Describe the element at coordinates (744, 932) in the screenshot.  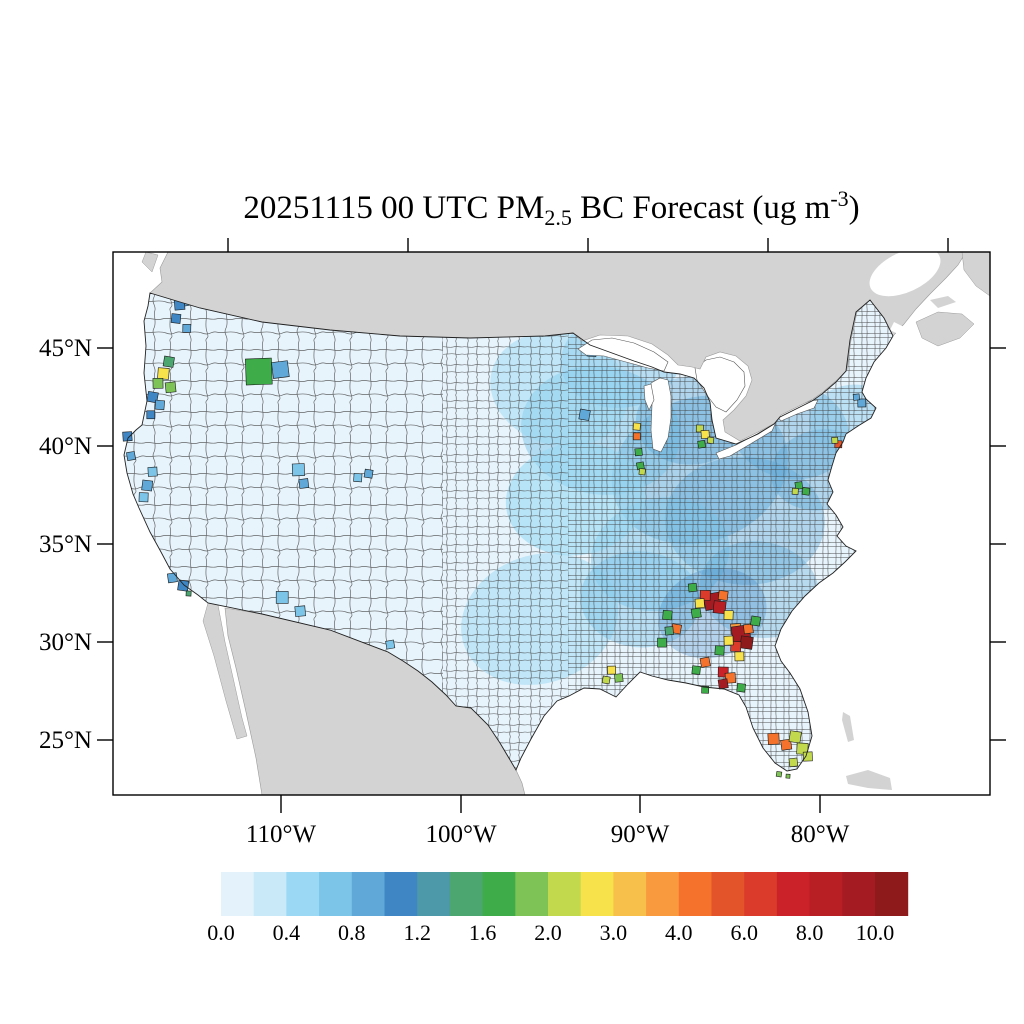
I see `colorbar-label: 6.0` at that location.